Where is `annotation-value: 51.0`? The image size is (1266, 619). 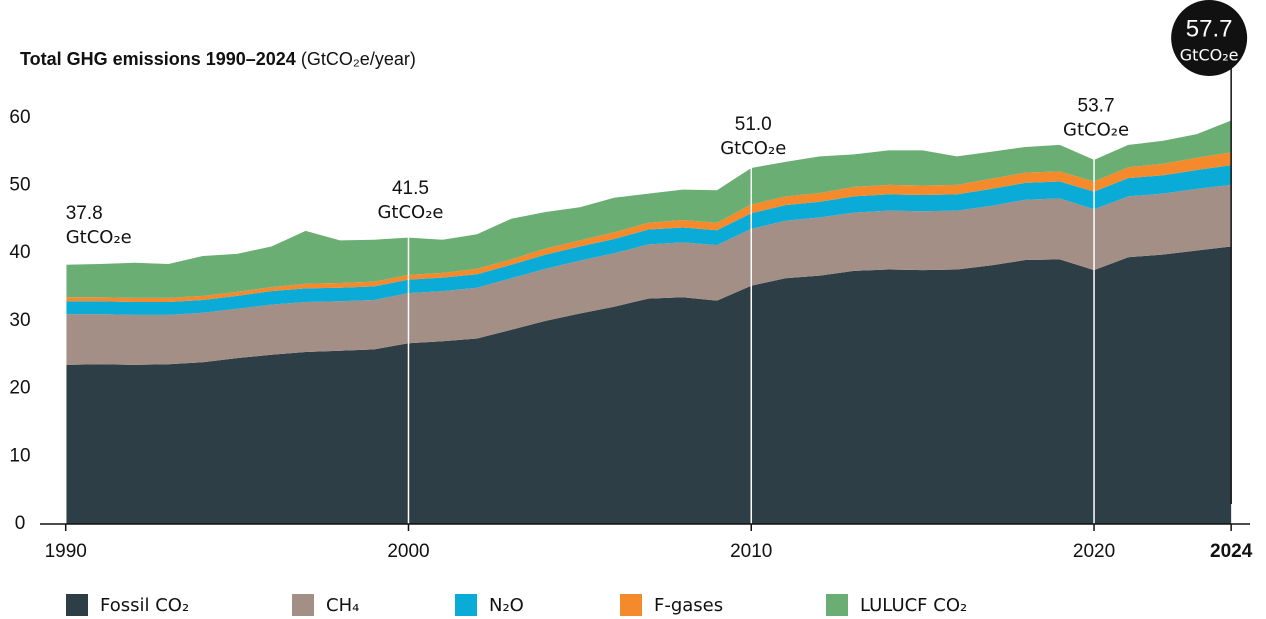 annotation-value: 51.0 is located at coordinates (753, 124).